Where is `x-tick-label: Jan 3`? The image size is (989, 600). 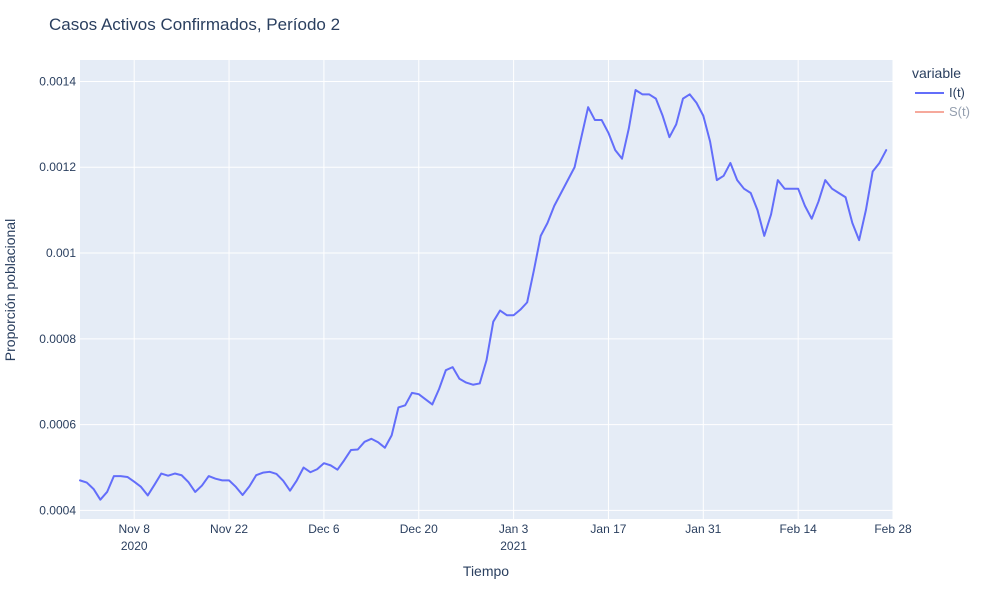
x-tick-label: Jan 3 is located at coordinates (514, 529).